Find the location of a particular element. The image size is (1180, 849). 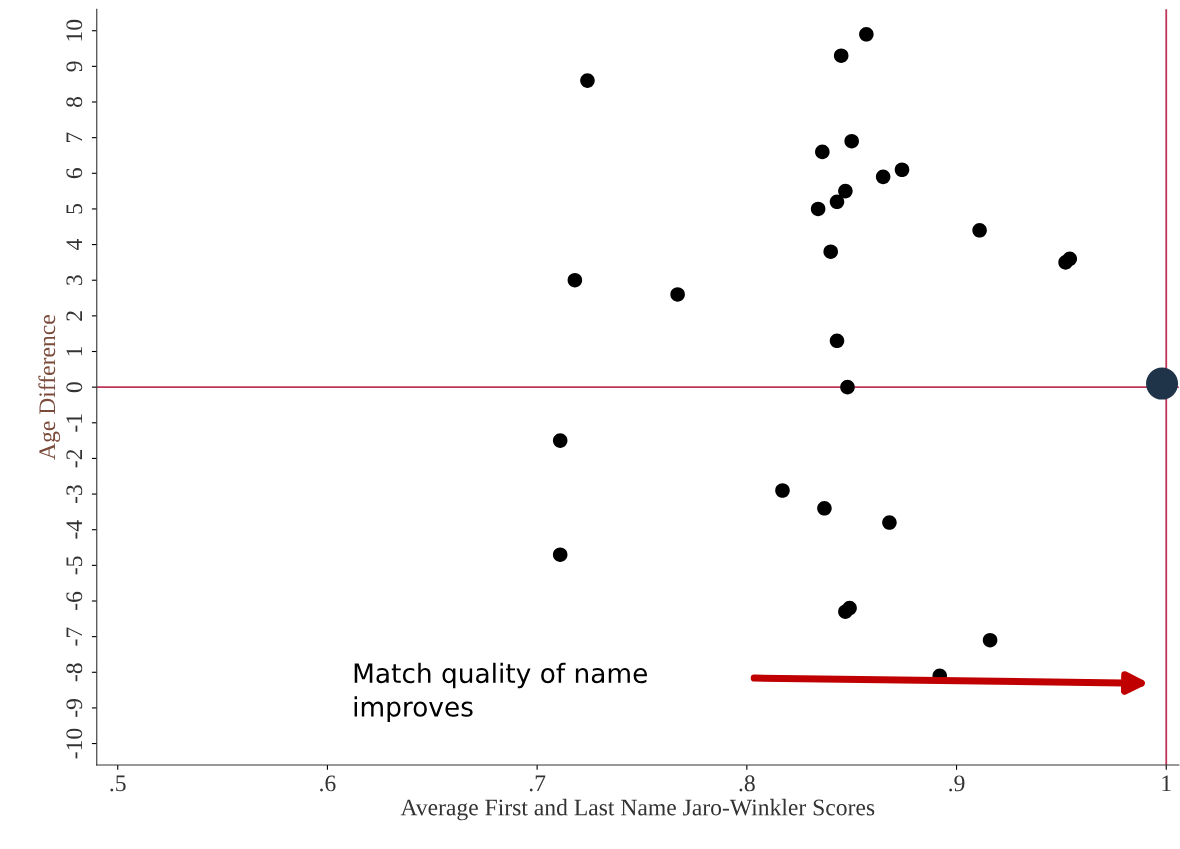

x-tick-label: .9 is located at coordinates (957, 783).